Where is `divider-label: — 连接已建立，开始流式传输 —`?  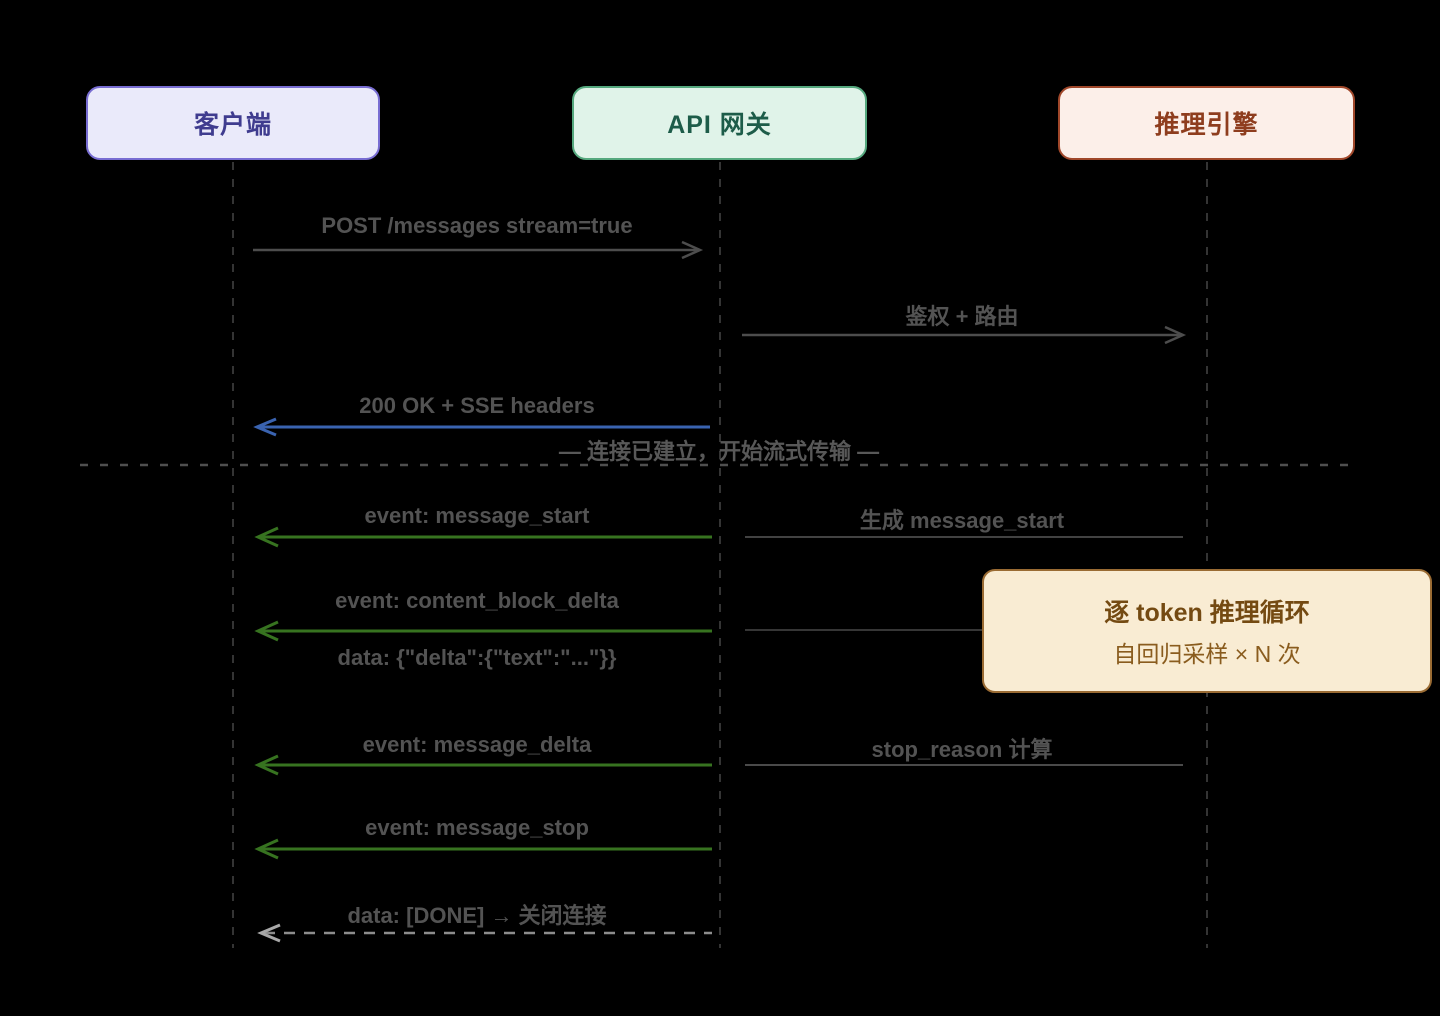
divider-label: — 连接已建立，开始流式传输 — is located at coordinates (719, 451).